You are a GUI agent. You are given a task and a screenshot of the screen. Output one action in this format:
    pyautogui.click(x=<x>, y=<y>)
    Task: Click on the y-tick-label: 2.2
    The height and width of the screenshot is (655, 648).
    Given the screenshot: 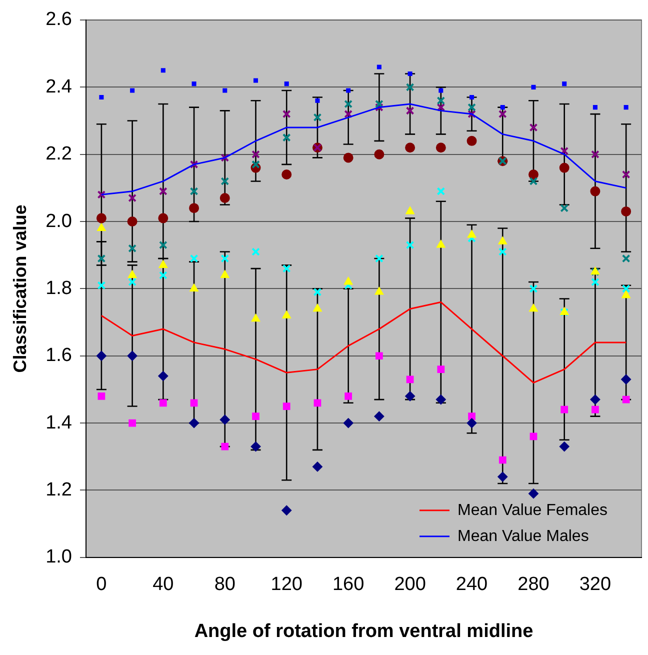 What is the action you would take?
    pyautogui.click(x=59, y=154)
    